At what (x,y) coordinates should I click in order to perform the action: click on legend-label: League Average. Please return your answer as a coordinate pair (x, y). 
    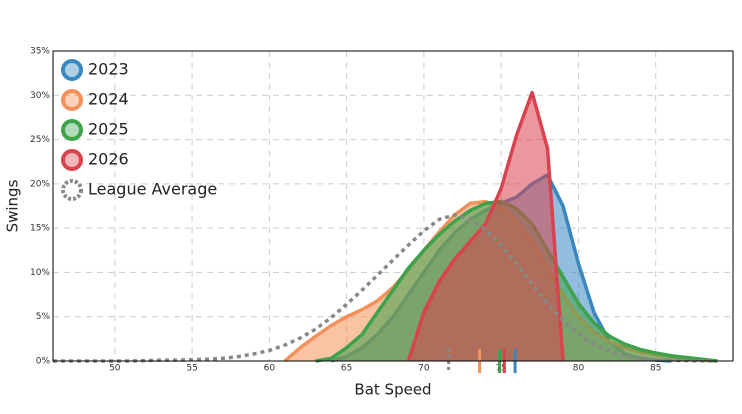
    Looking at the image, I should click on (152, 189).